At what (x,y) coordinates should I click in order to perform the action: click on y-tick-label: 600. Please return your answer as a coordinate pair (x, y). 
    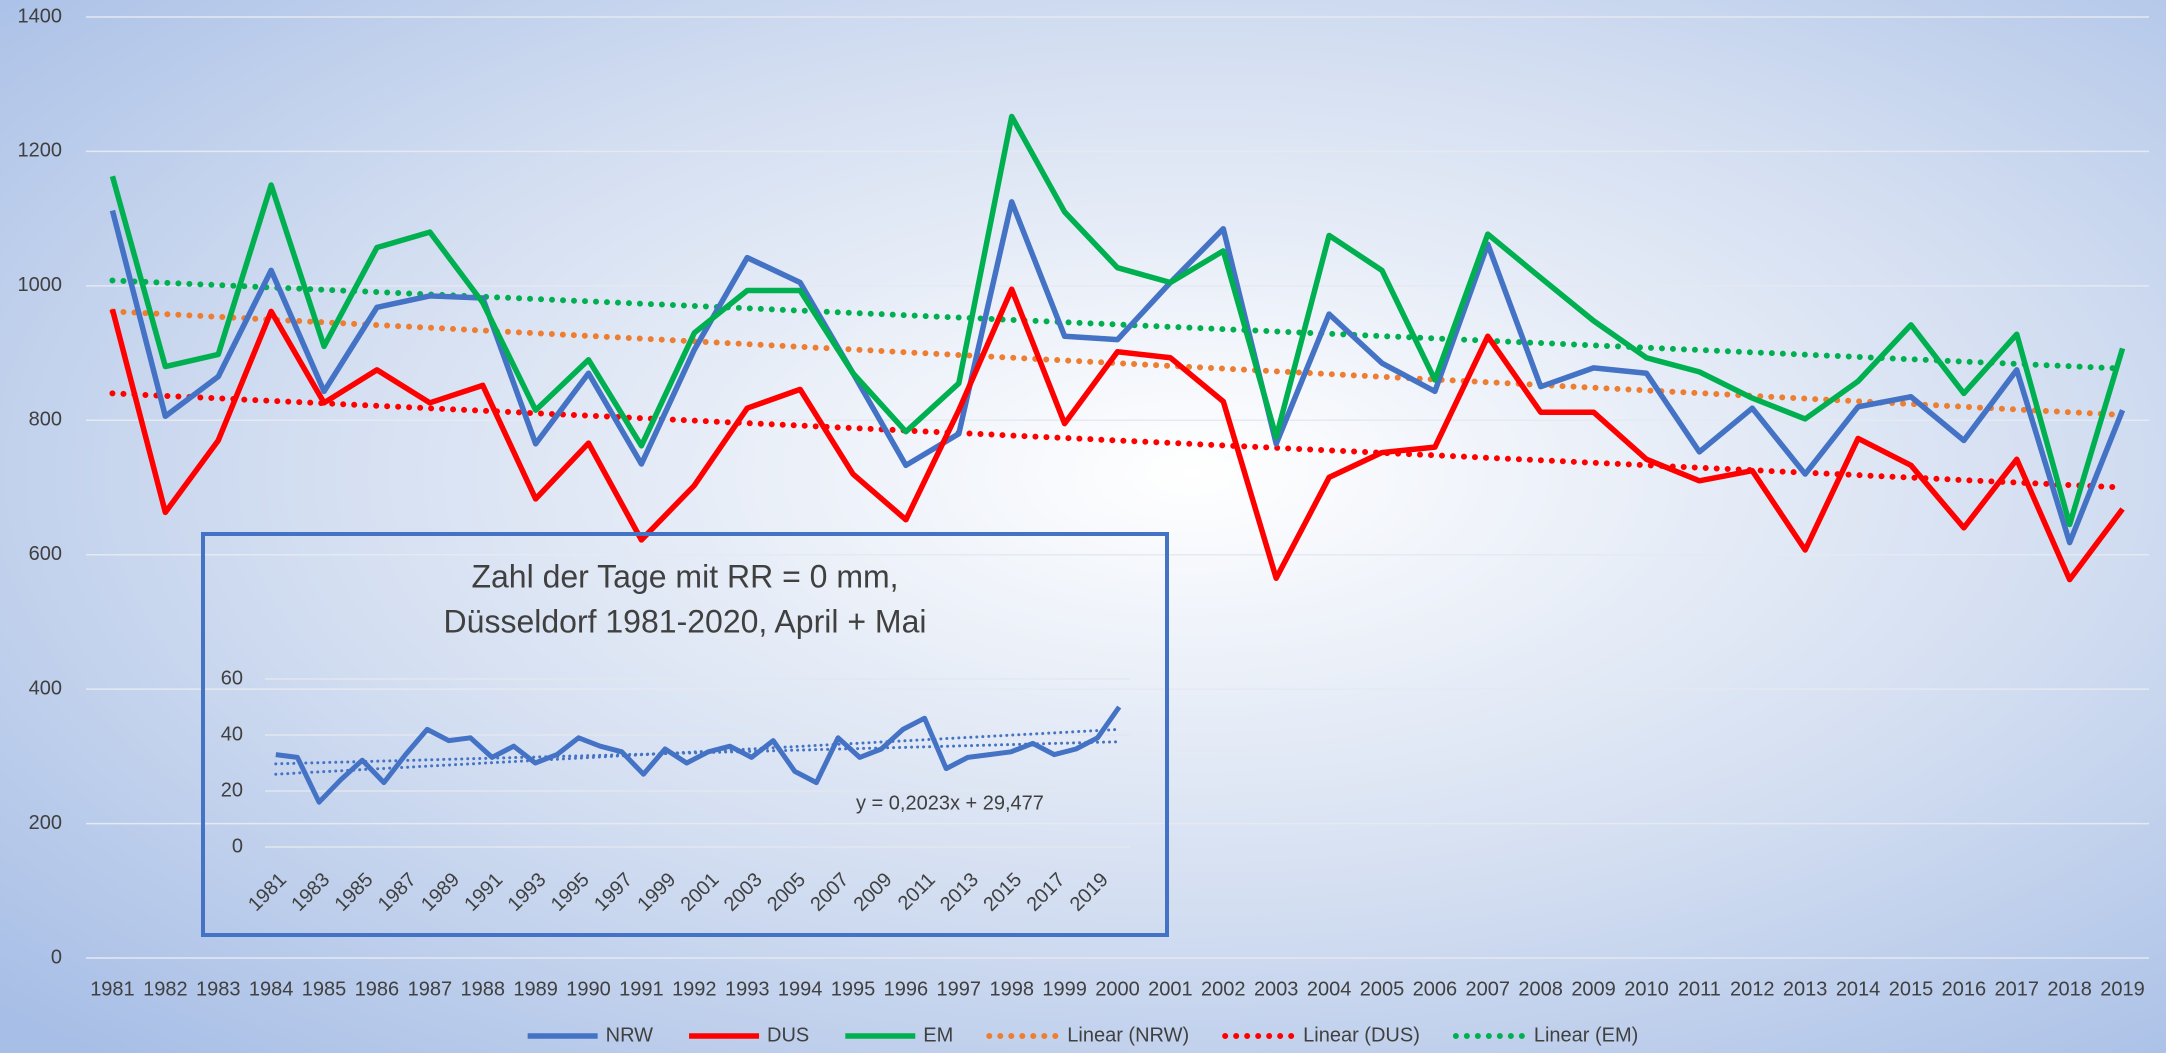
    Looking at the image, I should click on (45, 554).